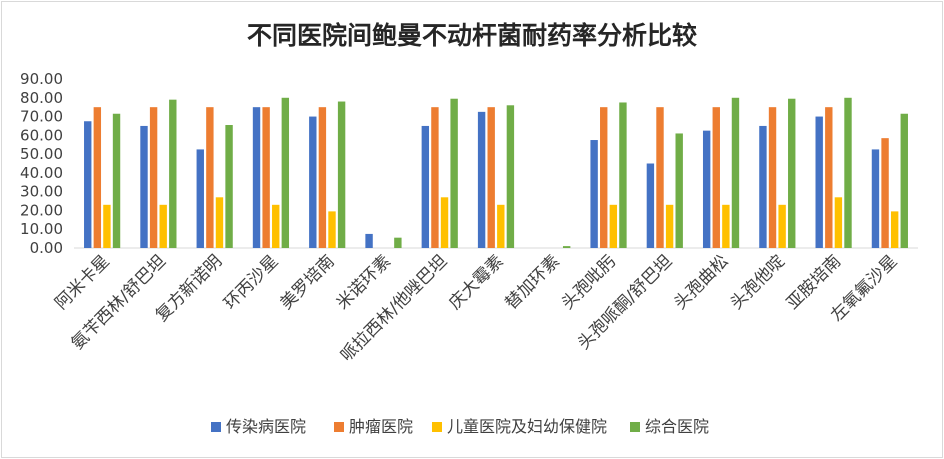 The height and width of the screenshot is (459, 944). What do you see at coordinates (533, 282) in the screenshot?
I see `x-tick-label: 替加环素` at bounding box center [533, 282].